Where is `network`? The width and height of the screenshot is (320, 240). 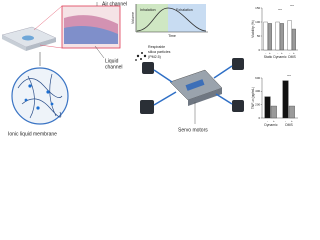
network is located at coordinates (40, 96).